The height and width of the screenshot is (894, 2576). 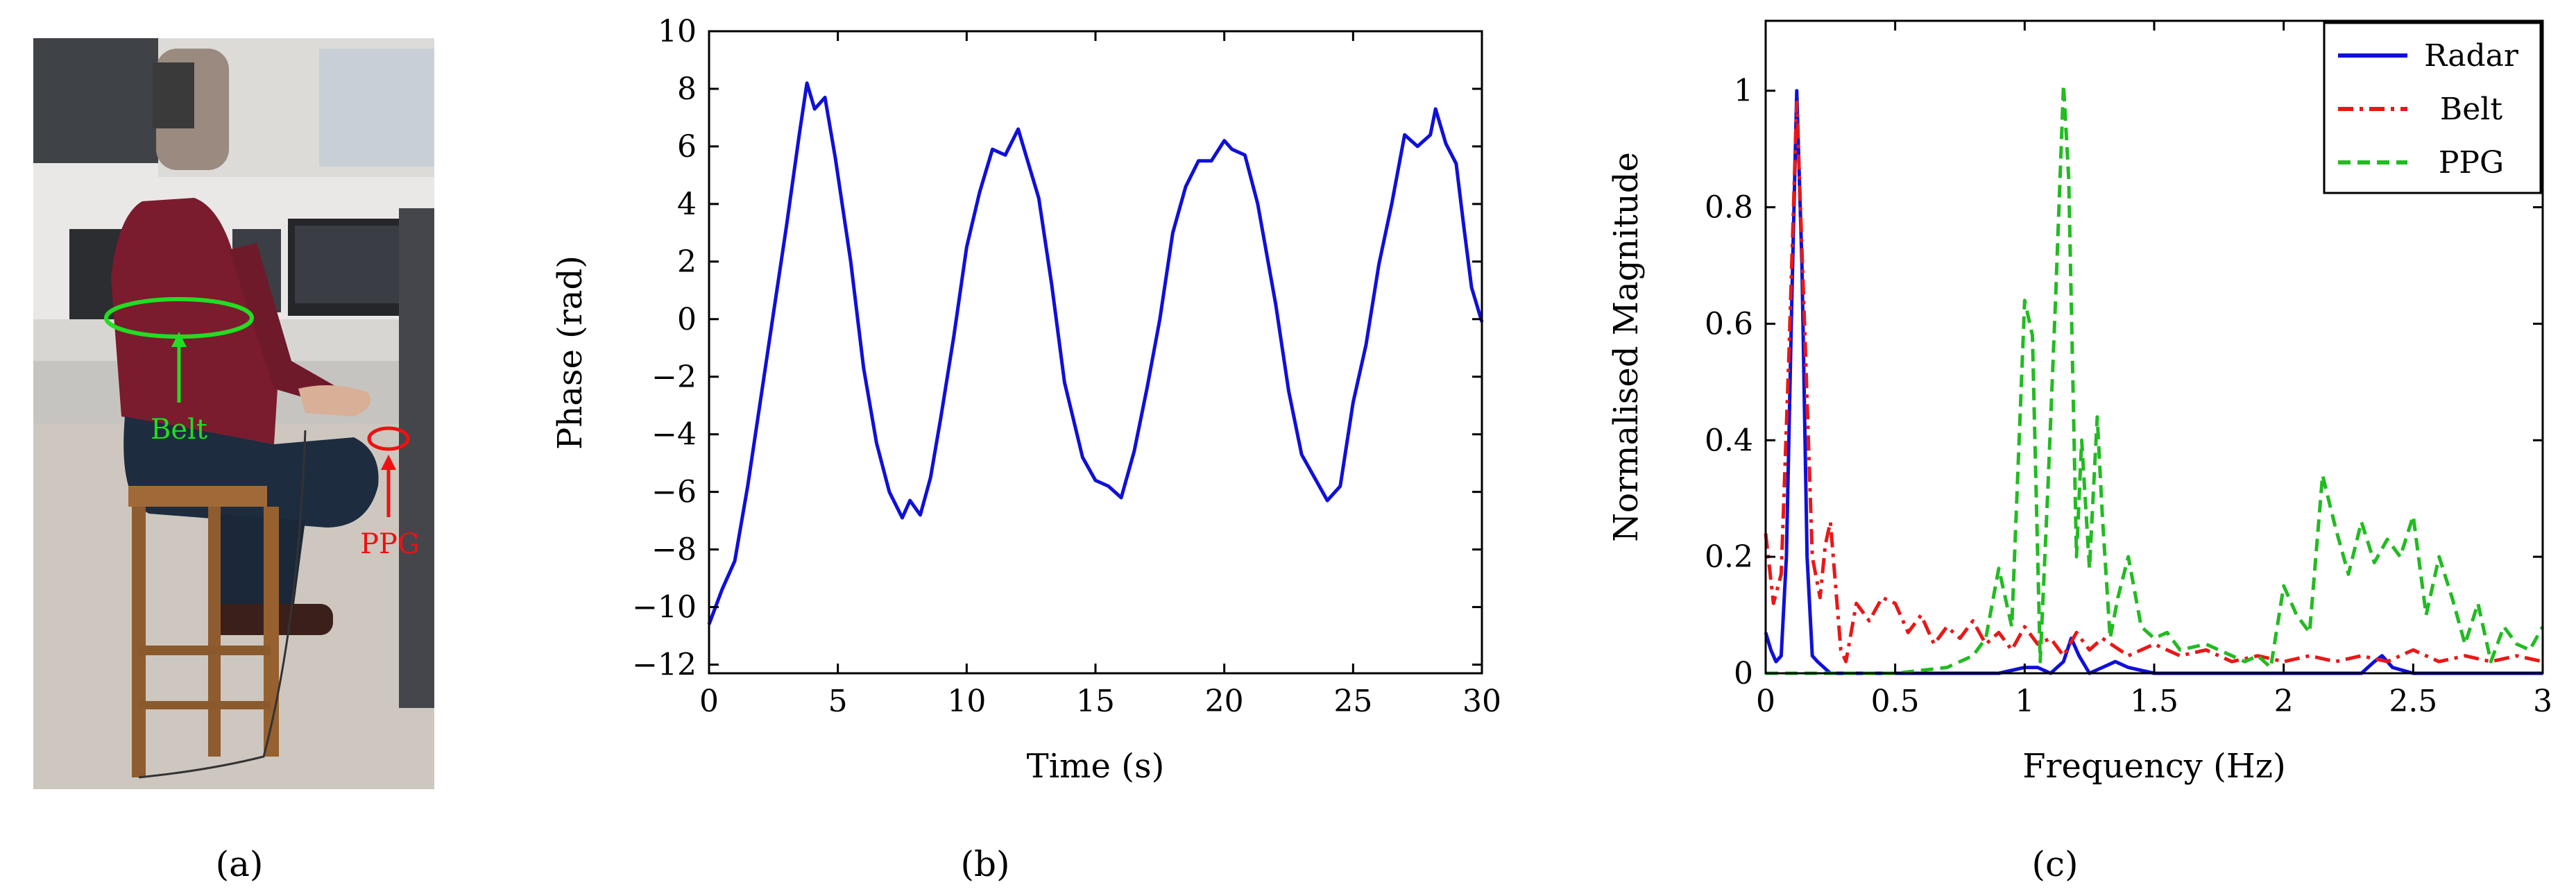 I want to click on phase-y-tick-label: 0, so click(x=687, y=319).